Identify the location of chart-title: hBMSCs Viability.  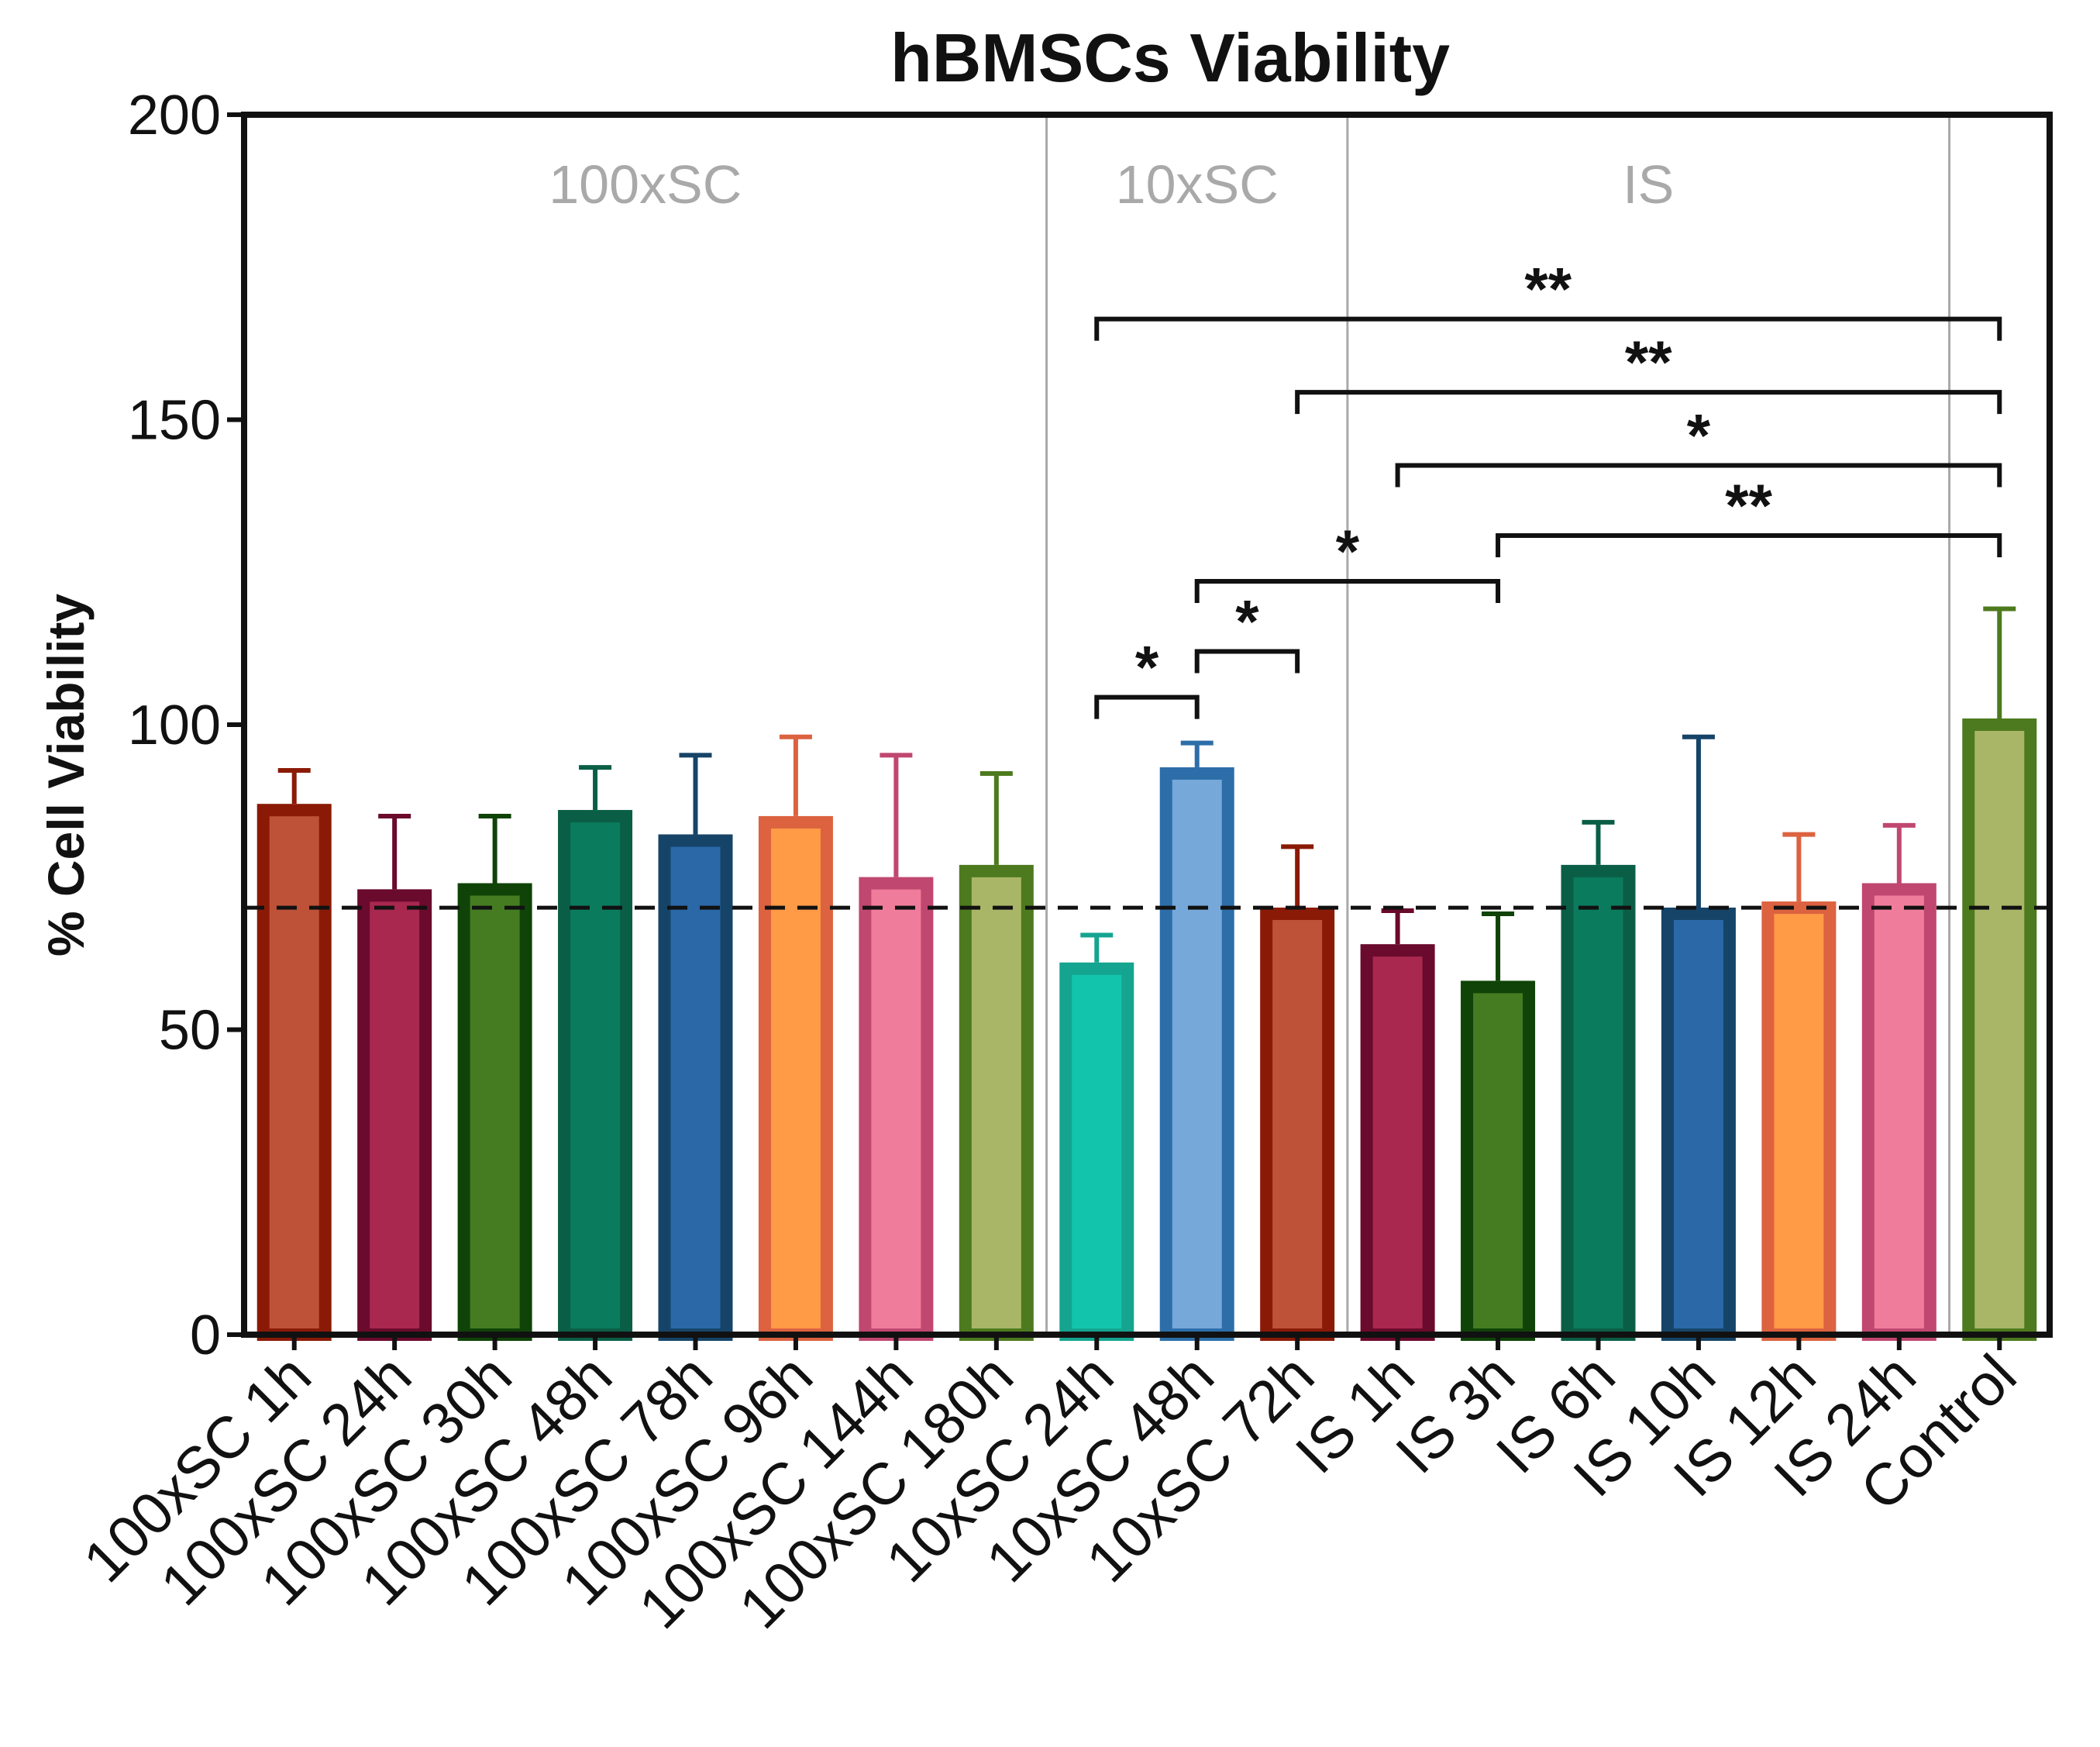
(1170, 57).